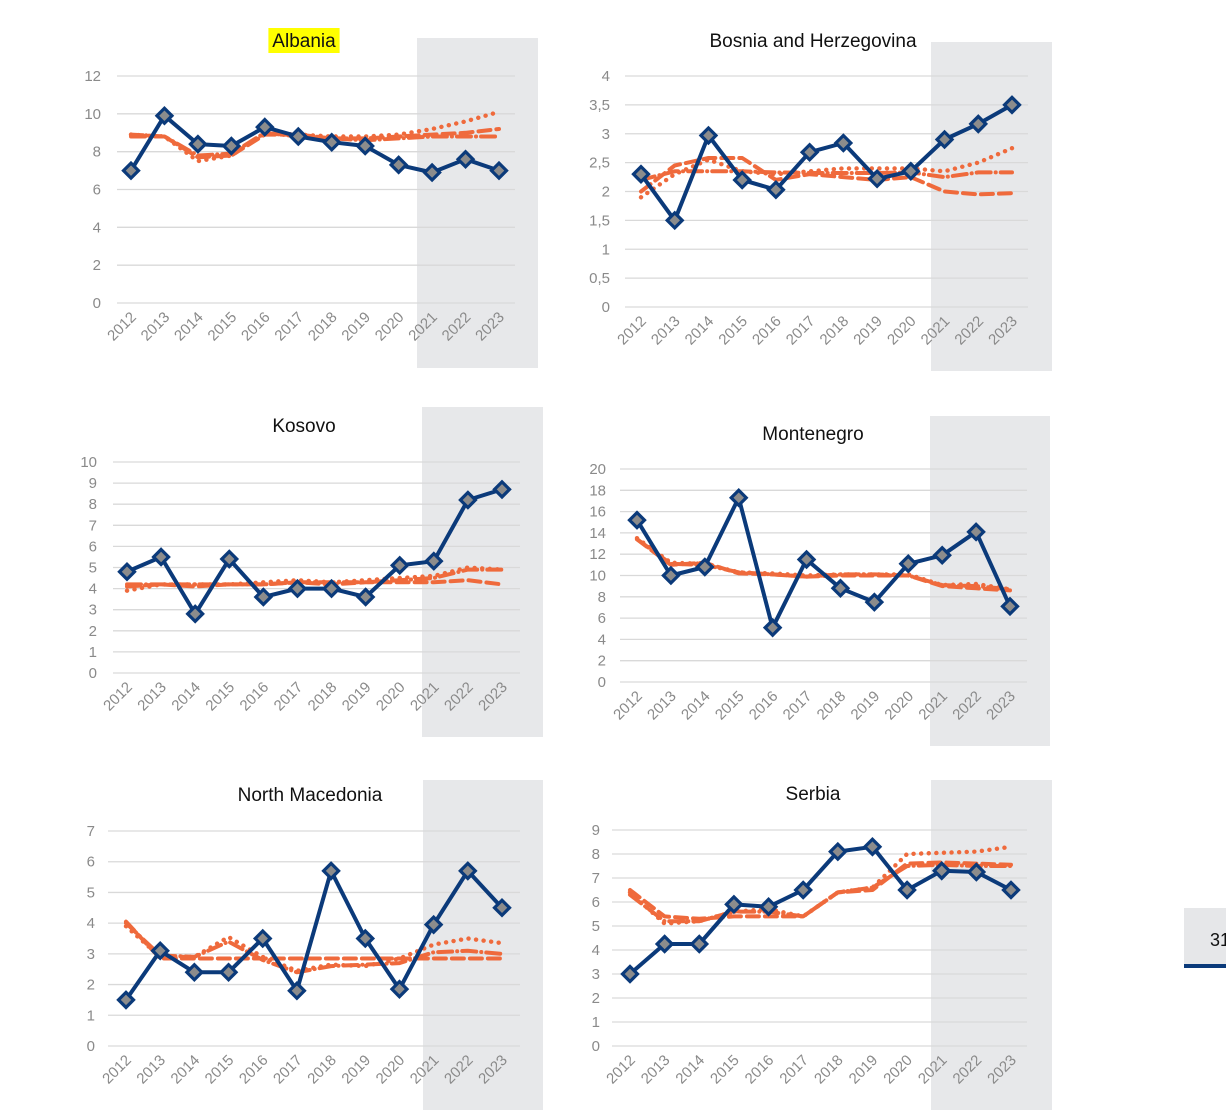  What do you see at coordinates (1010, 606) in the screenshot?
I see `data-point-2023` at bounding box center [1010, 606].